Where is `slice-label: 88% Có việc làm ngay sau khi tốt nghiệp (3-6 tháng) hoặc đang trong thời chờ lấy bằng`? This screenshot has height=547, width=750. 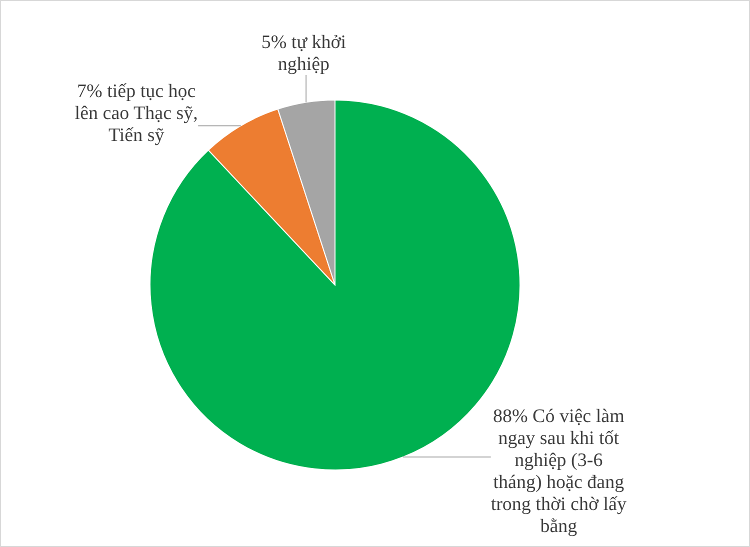
slice-label: 88% Có việc làm ngay sau khi tốt nghiệp (3-6 tháng) hoặc đang trong thời chờ lấy bằng is located at coordinates (558, 472).